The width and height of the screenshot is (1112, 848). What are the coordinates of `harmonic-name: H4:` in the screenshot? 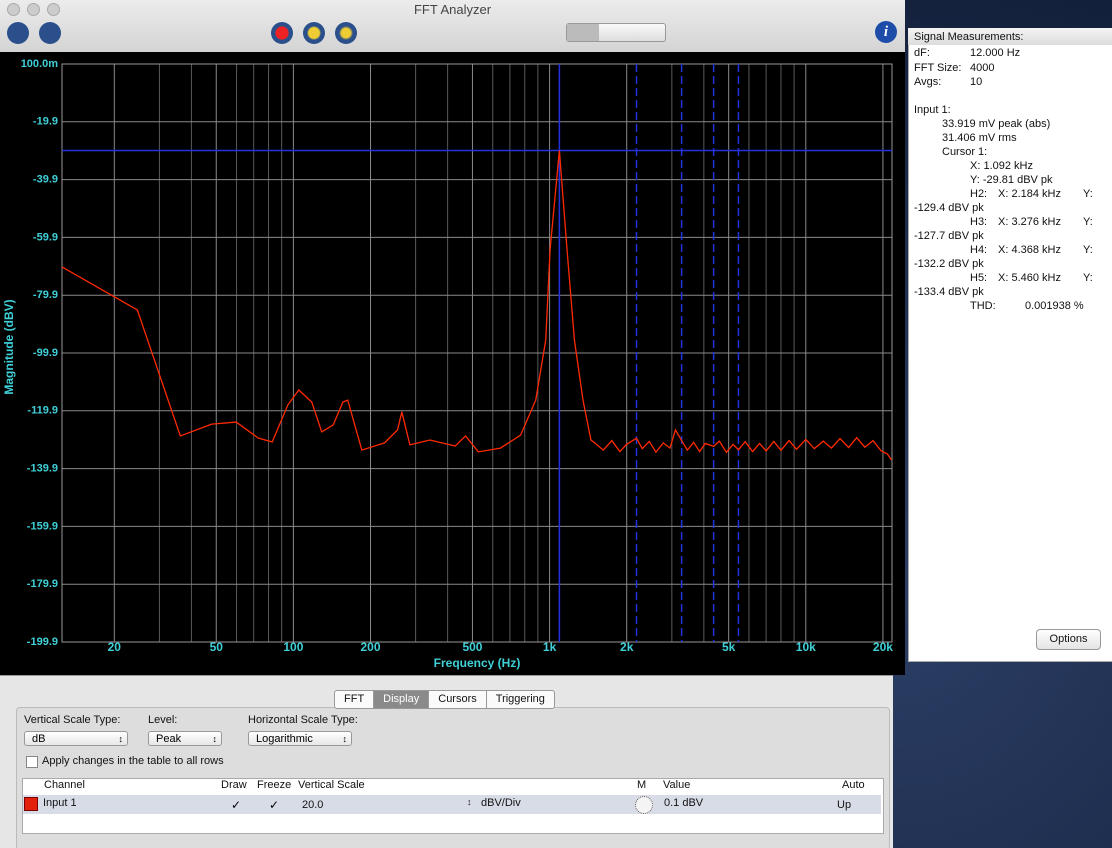 It's located at (979, 250).